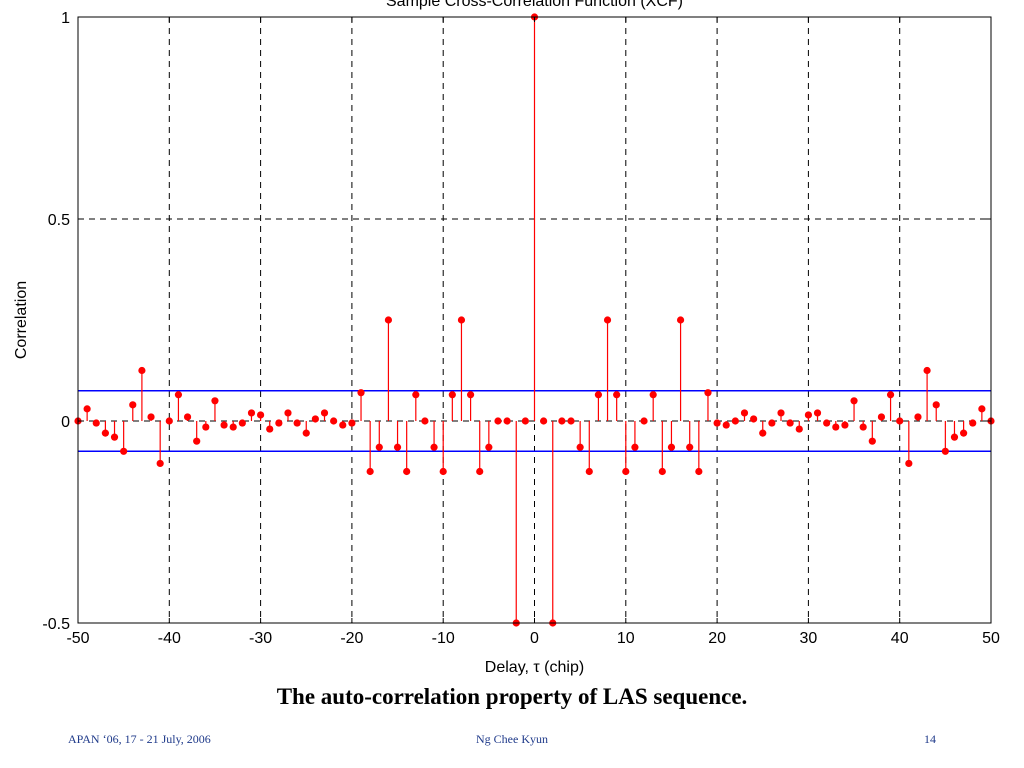 This screenshot has height=768, width=1024. What do you see at coordinates (626, 638) in the screenshot?
I see `x-tick-label: 10` at bounding box center [626, 638].